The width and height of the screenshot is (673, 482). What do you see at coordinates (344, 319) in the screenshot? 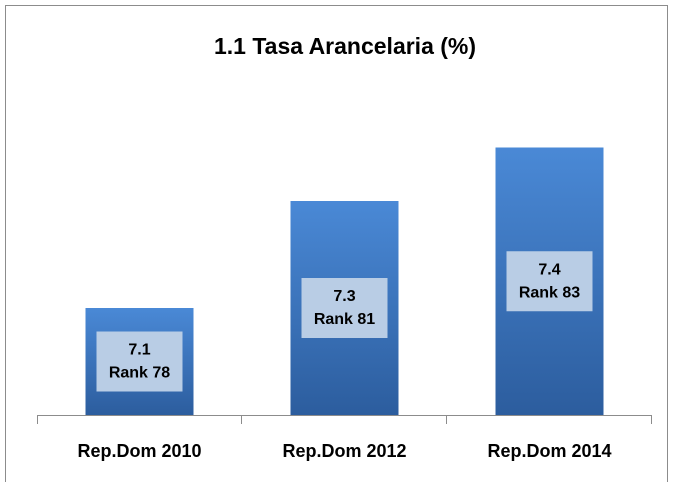
I see `rank-label: Rank 81` at bounding box center [344, 319].